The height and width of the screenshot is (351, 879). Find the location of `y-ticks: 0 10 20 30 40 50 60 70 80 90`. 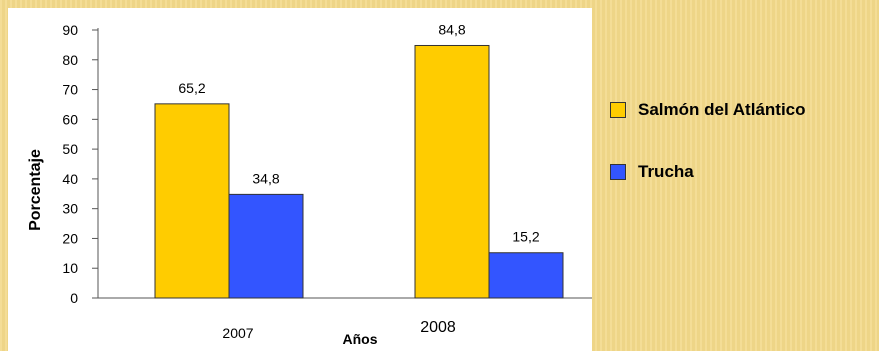

y-ticks: 0 10 20 30 40 50 60 70 80 90 is located at coordinates (80, 164).